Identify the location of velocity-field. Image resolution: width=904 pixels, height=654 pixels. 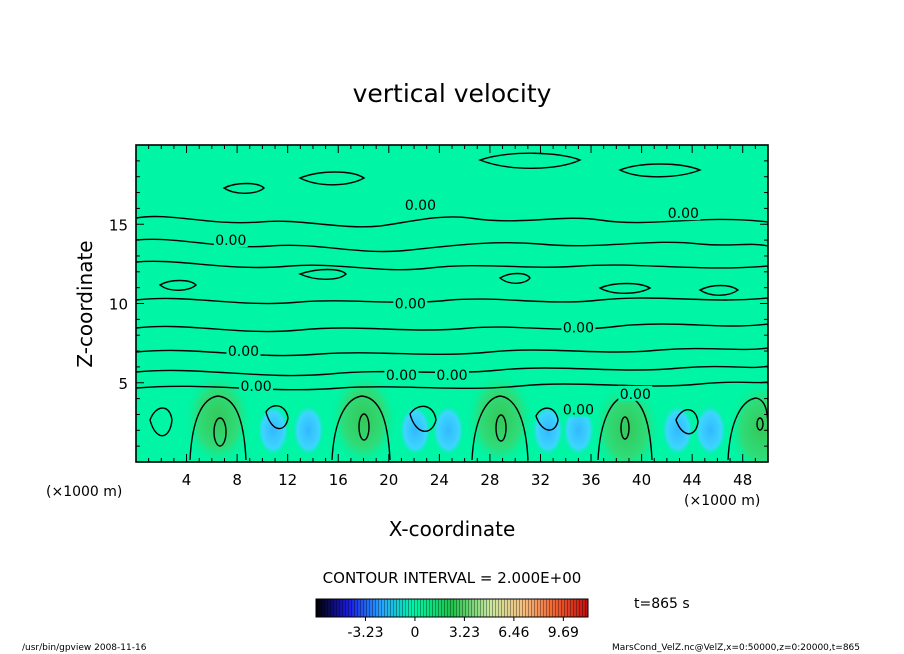
(476, 414).